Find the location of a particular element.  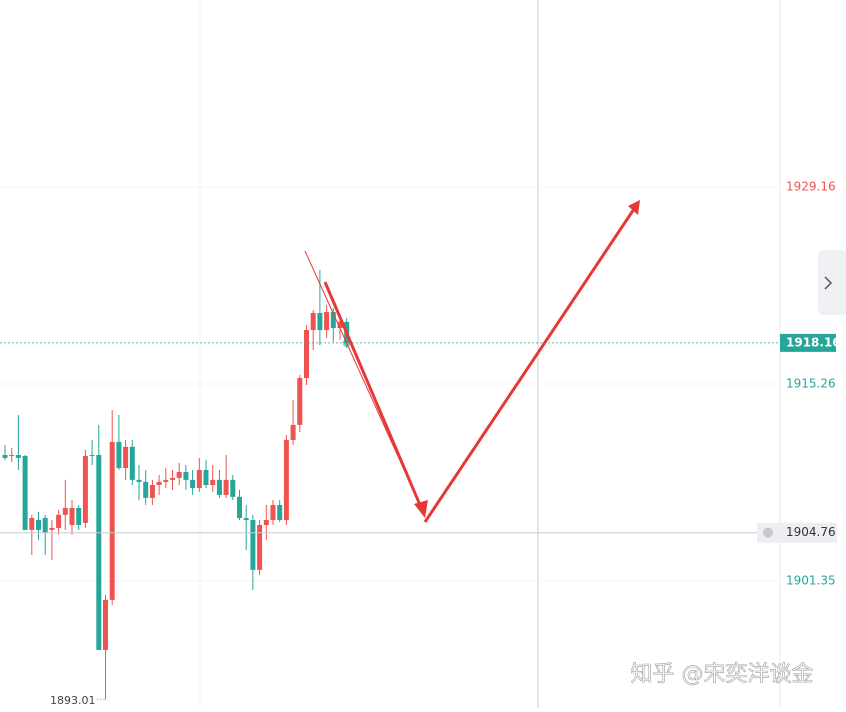

y-tick-label: 1901.35 is located at coordinates (811, 581).